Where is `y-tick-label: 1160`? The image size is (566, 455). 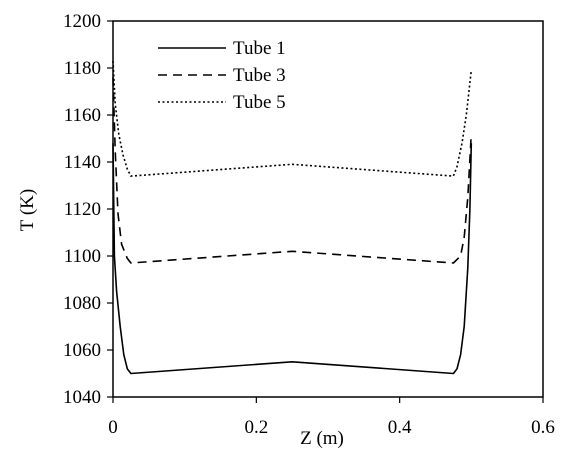 y-tick-label: 1160 is located at coordinates (82, 115).